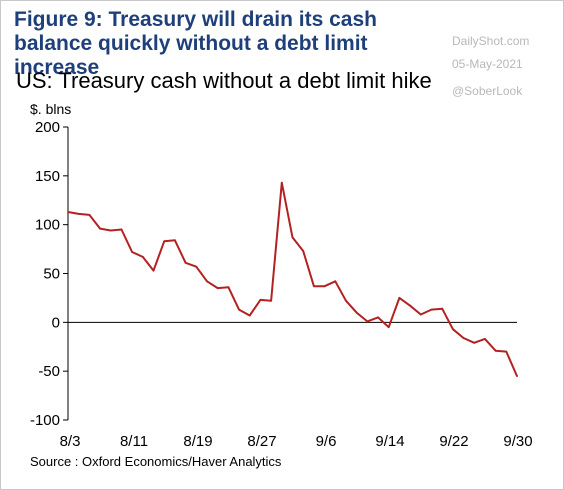 This screenshot has width=564, height=490. I want to click on y-tick-label: -50, so click(49, 371).